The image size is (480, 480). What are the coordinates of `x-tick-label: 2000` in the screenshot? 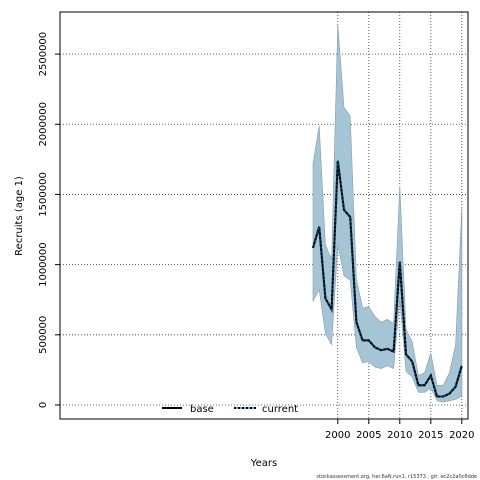 It's located at (337, 435).